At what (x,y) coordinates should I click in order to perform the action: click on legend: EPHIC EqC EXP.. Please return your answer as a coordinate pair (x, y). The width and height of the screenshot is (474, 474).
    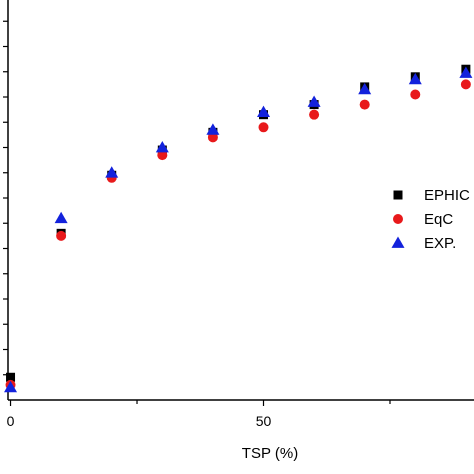
    Looking at the image, I should click on (430, 219).